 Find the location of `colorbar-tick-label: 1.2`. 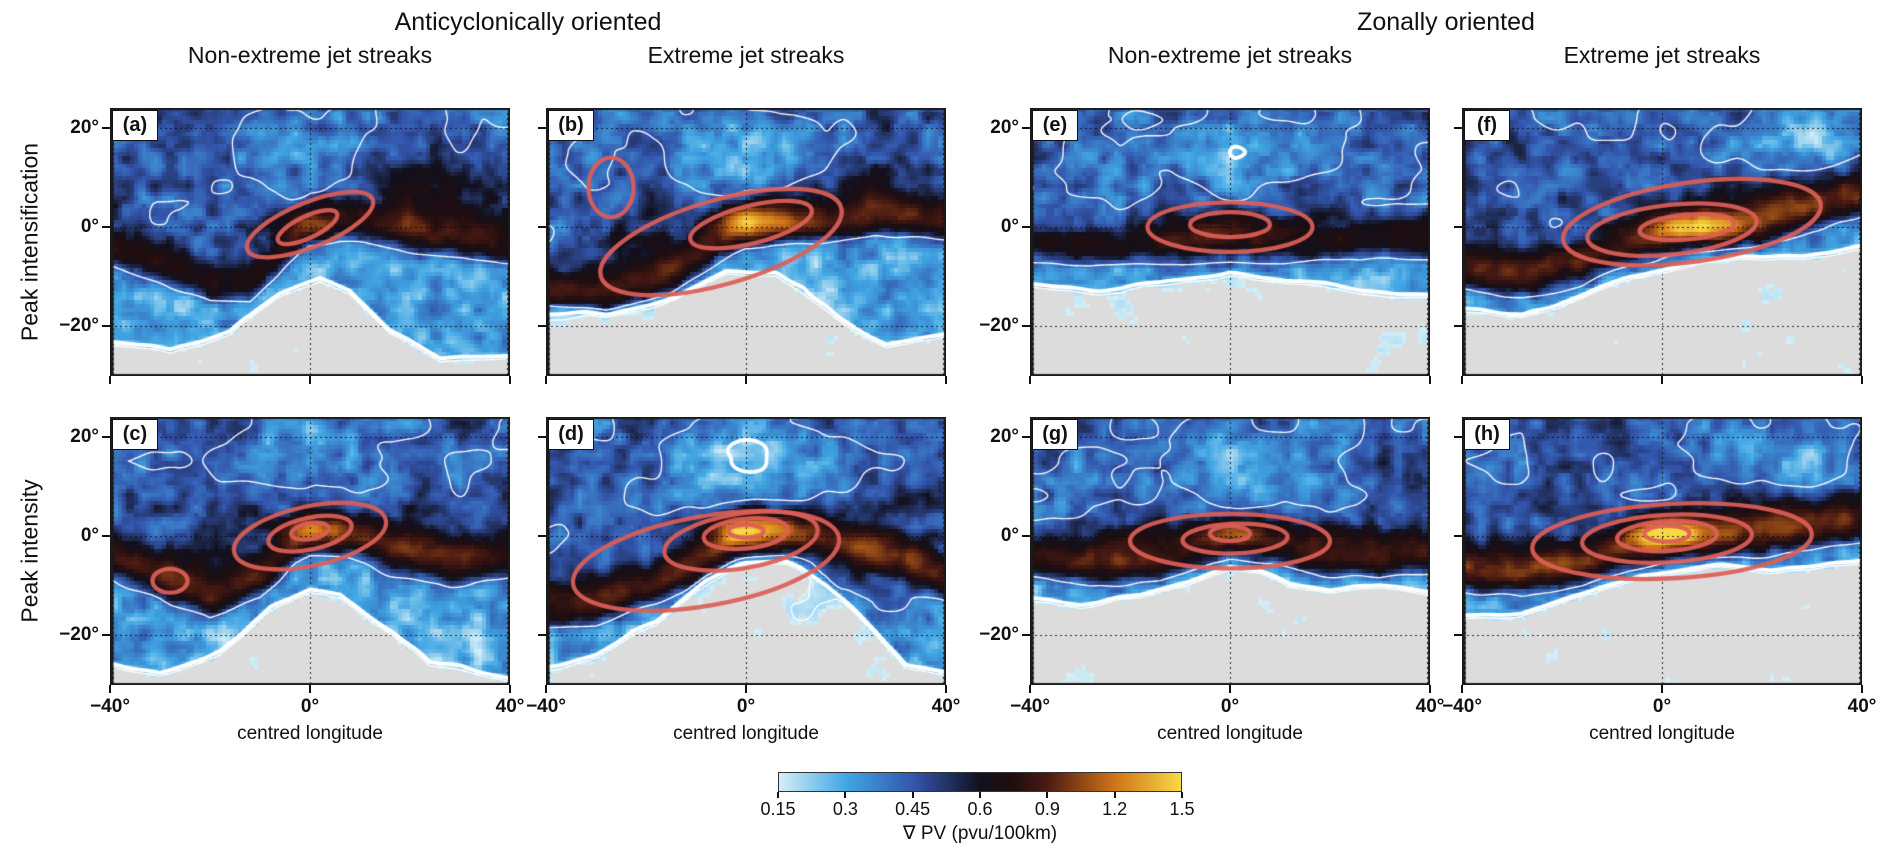

colorbar-tick-label: 1.2 is located at coordinates (1115, 809).